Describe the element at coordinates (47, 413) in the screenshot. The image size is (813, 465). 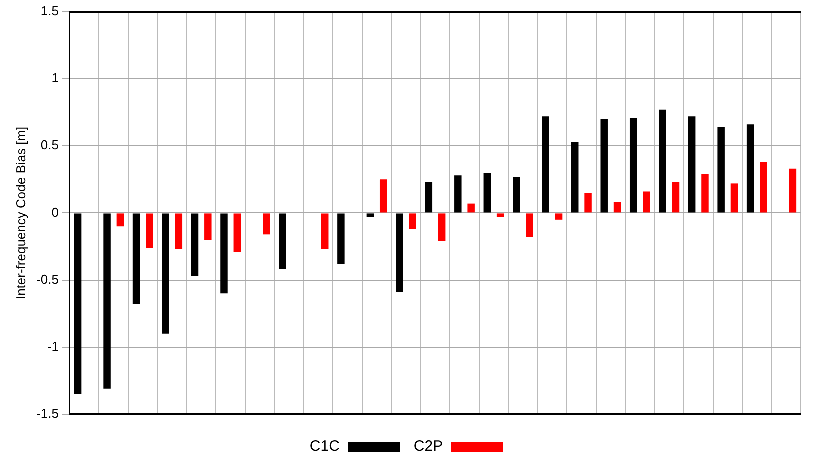
I see `y-tick-label: -1.5` at that location.